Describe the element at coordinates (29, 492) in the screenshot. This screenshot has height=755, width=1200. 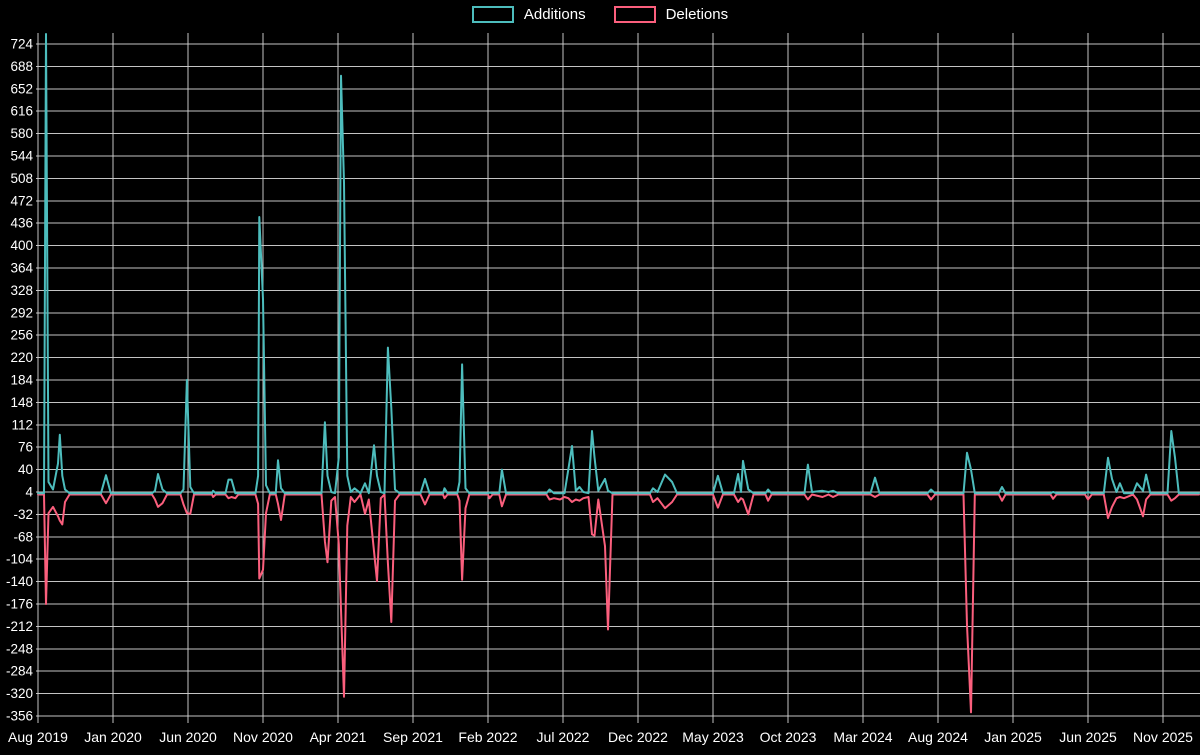
I see `svg-text: 4` at that location.